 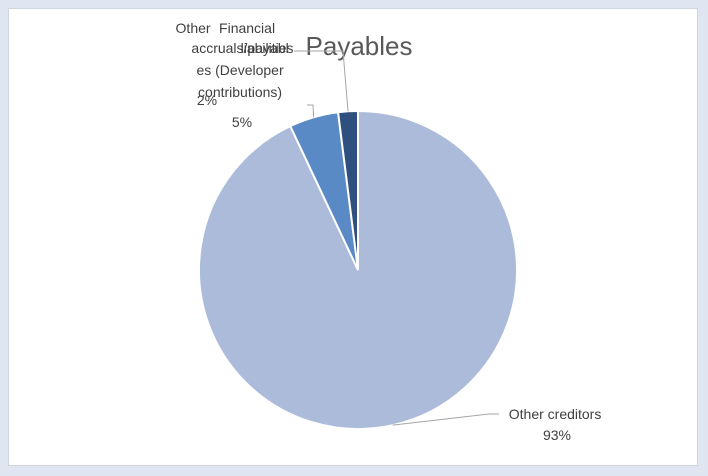 What do you see at coordinates (311, 111) in the screenshot?
I see `leader-line-other-accruals` at bounding box center [311, 111].